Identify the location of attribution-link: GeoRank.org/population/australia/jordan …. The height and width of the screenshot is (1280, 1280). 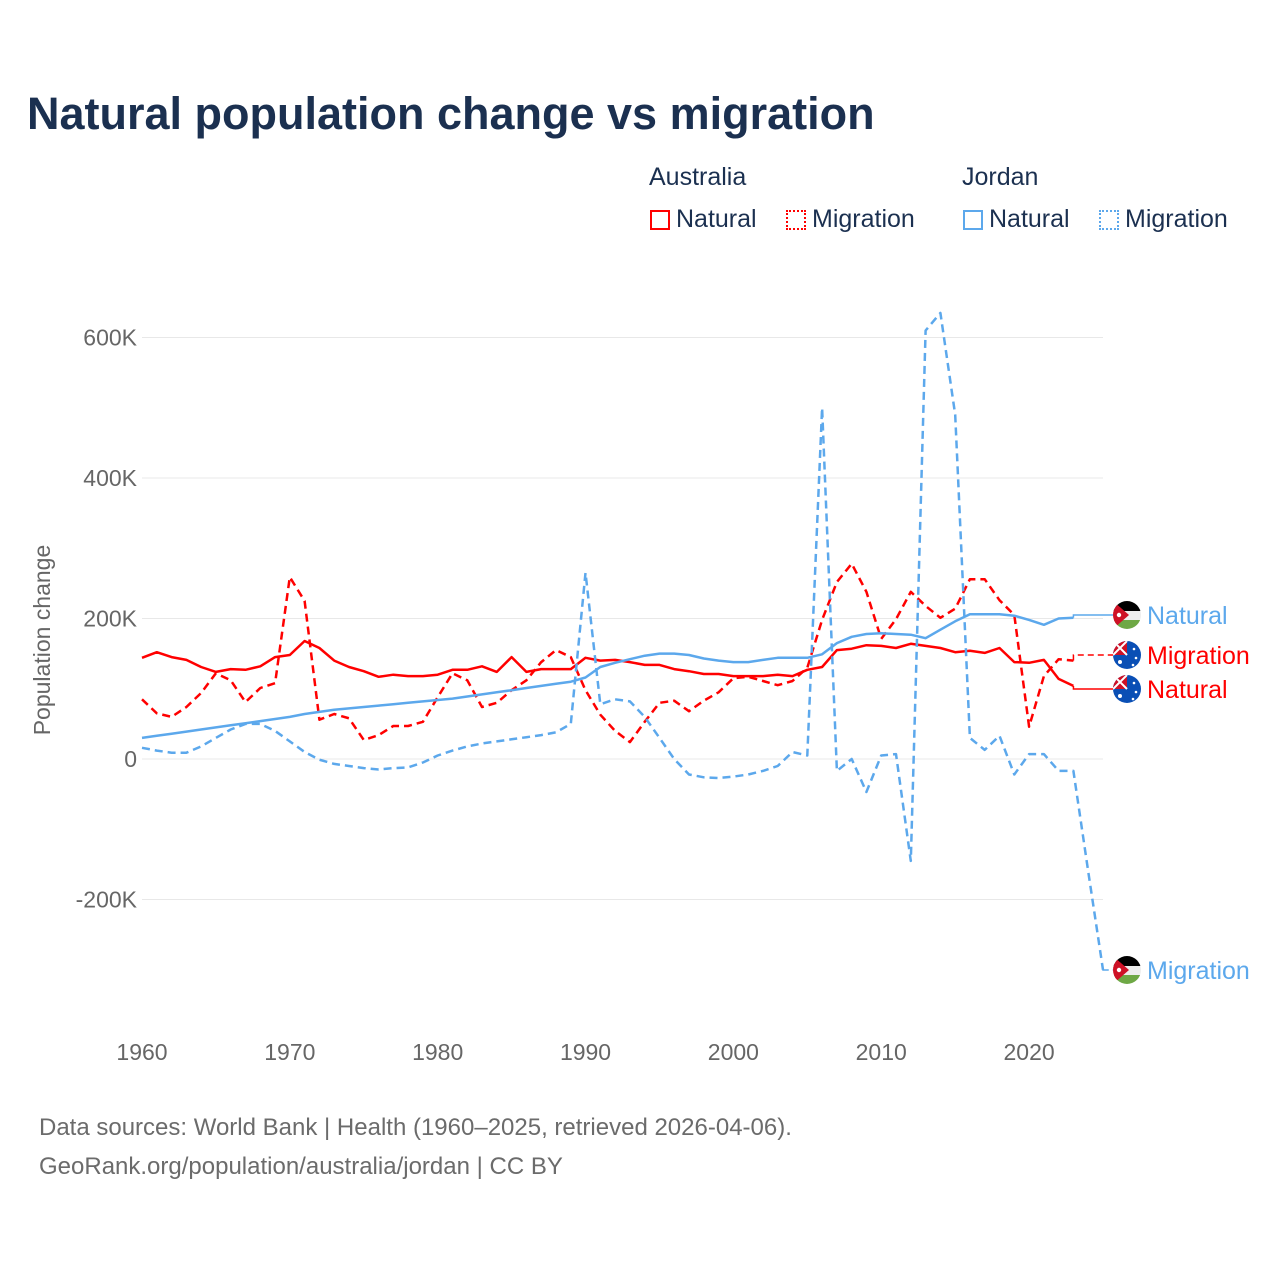
(301, 1166).